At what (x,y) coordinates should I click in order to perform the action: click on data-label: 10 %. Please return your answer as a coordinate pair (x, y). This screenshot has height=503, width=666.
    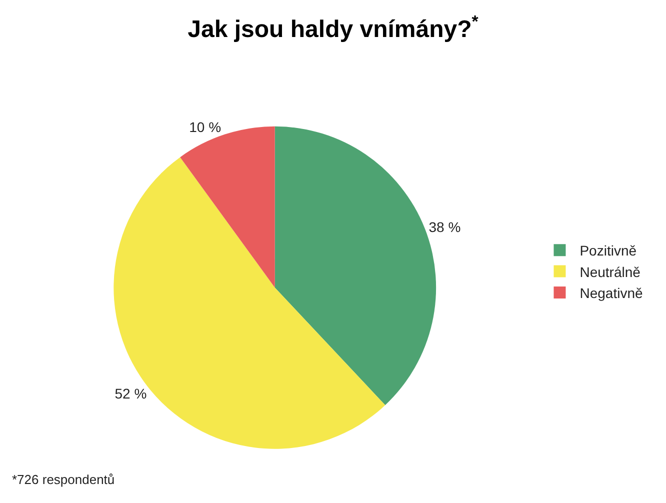
    Looking at the image, I should click on (205, 127).